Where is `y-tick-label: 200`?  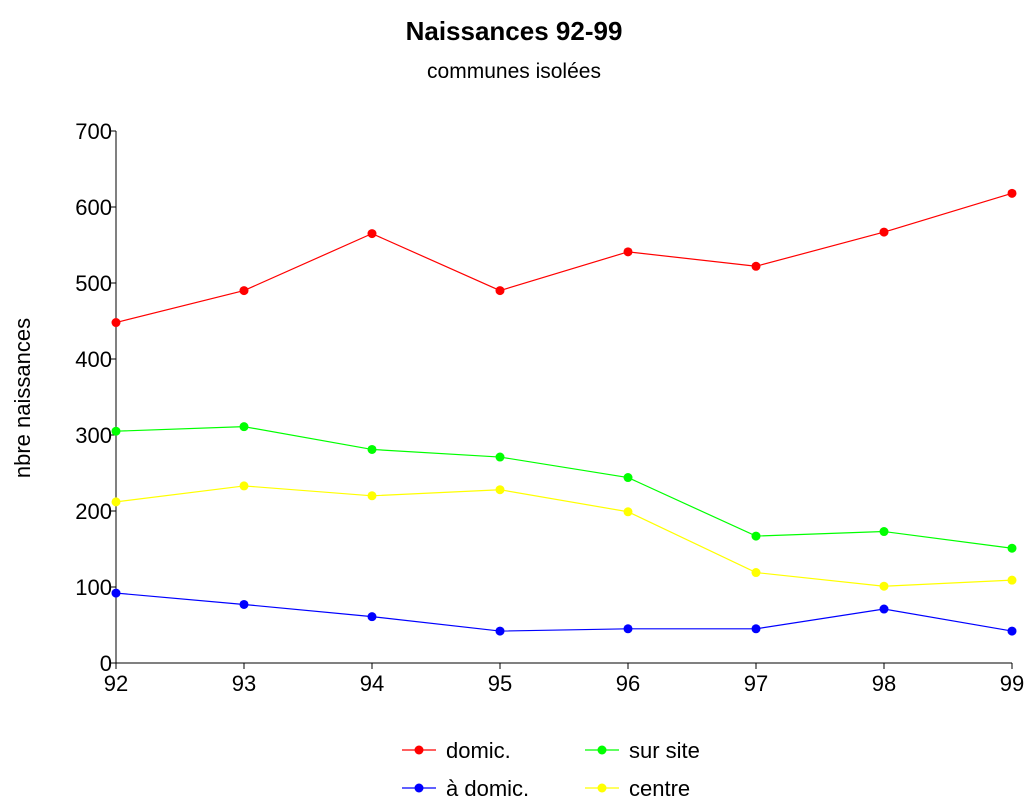
y-tick-label: 200 is located at coordinates (93, 511).